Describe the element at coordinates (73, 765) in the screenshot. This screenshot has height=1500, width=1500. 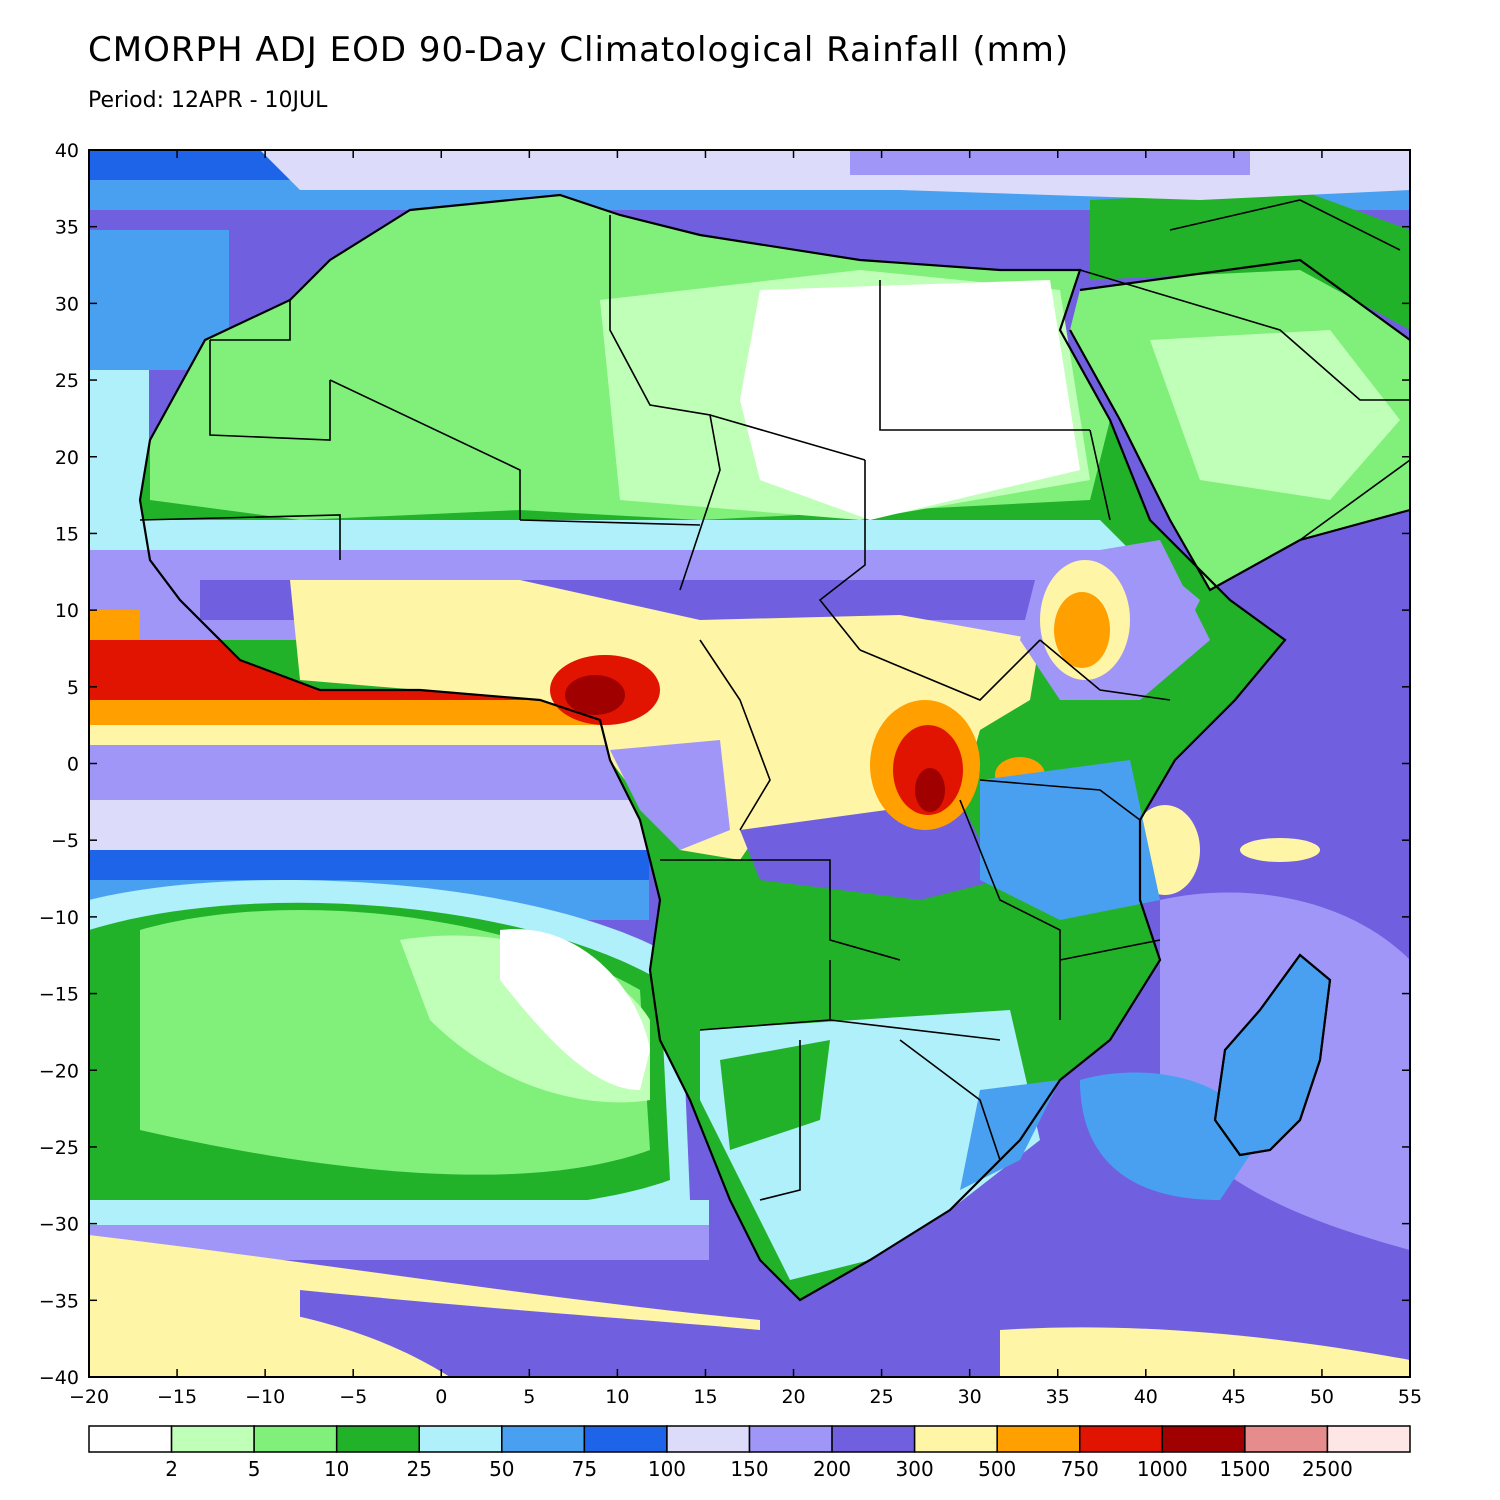
I see `y-tick-label: 0` at that location.